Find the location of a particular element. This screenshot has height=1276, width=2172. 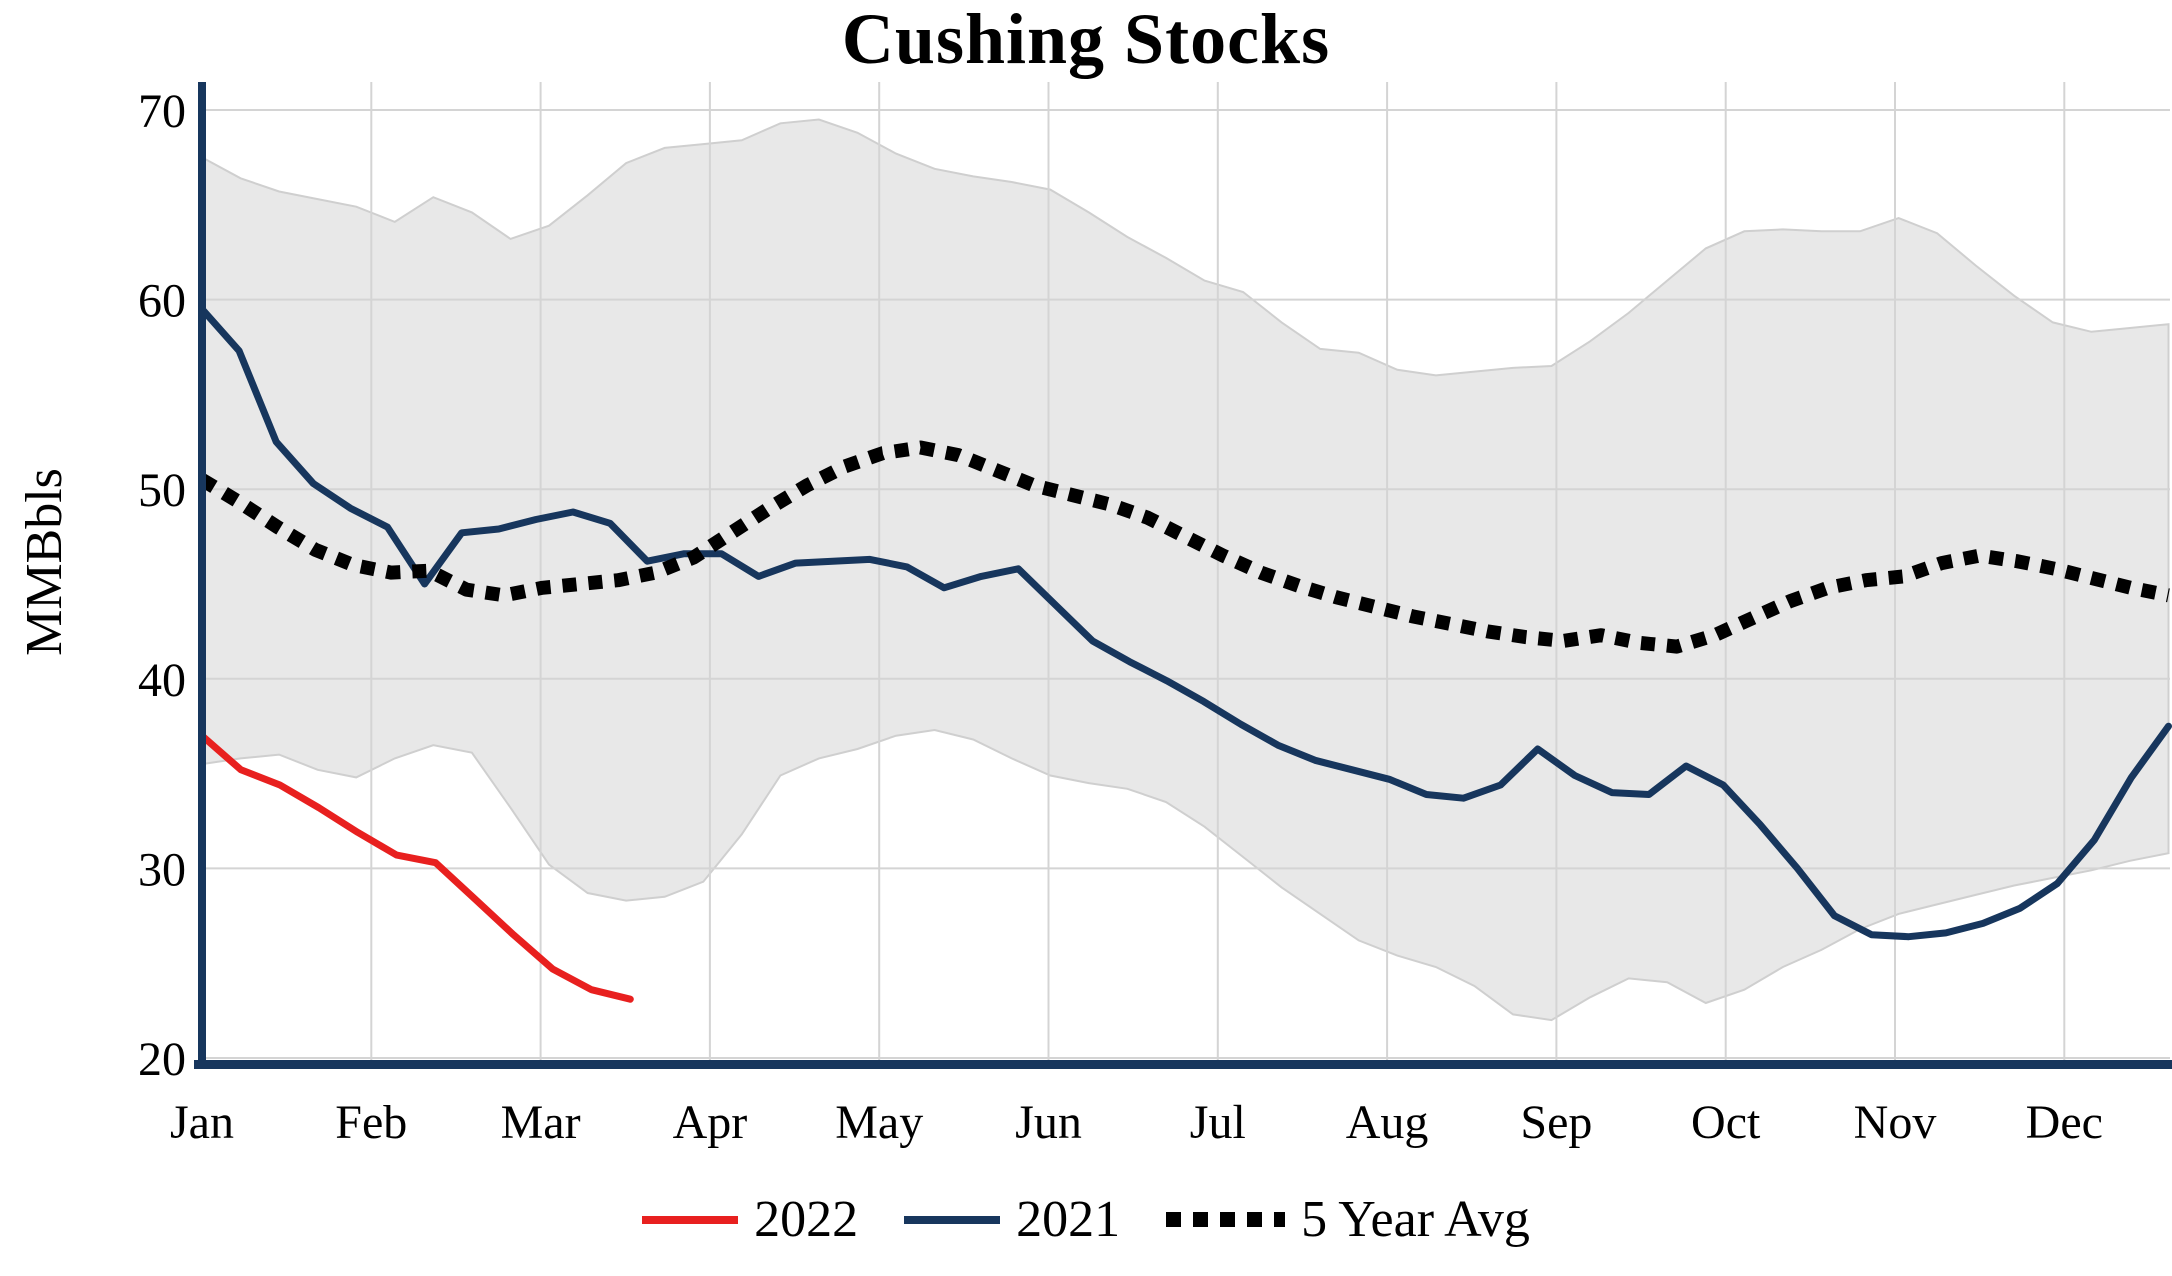

y-tick-label: 20 is located at coordinates (162, 1059).